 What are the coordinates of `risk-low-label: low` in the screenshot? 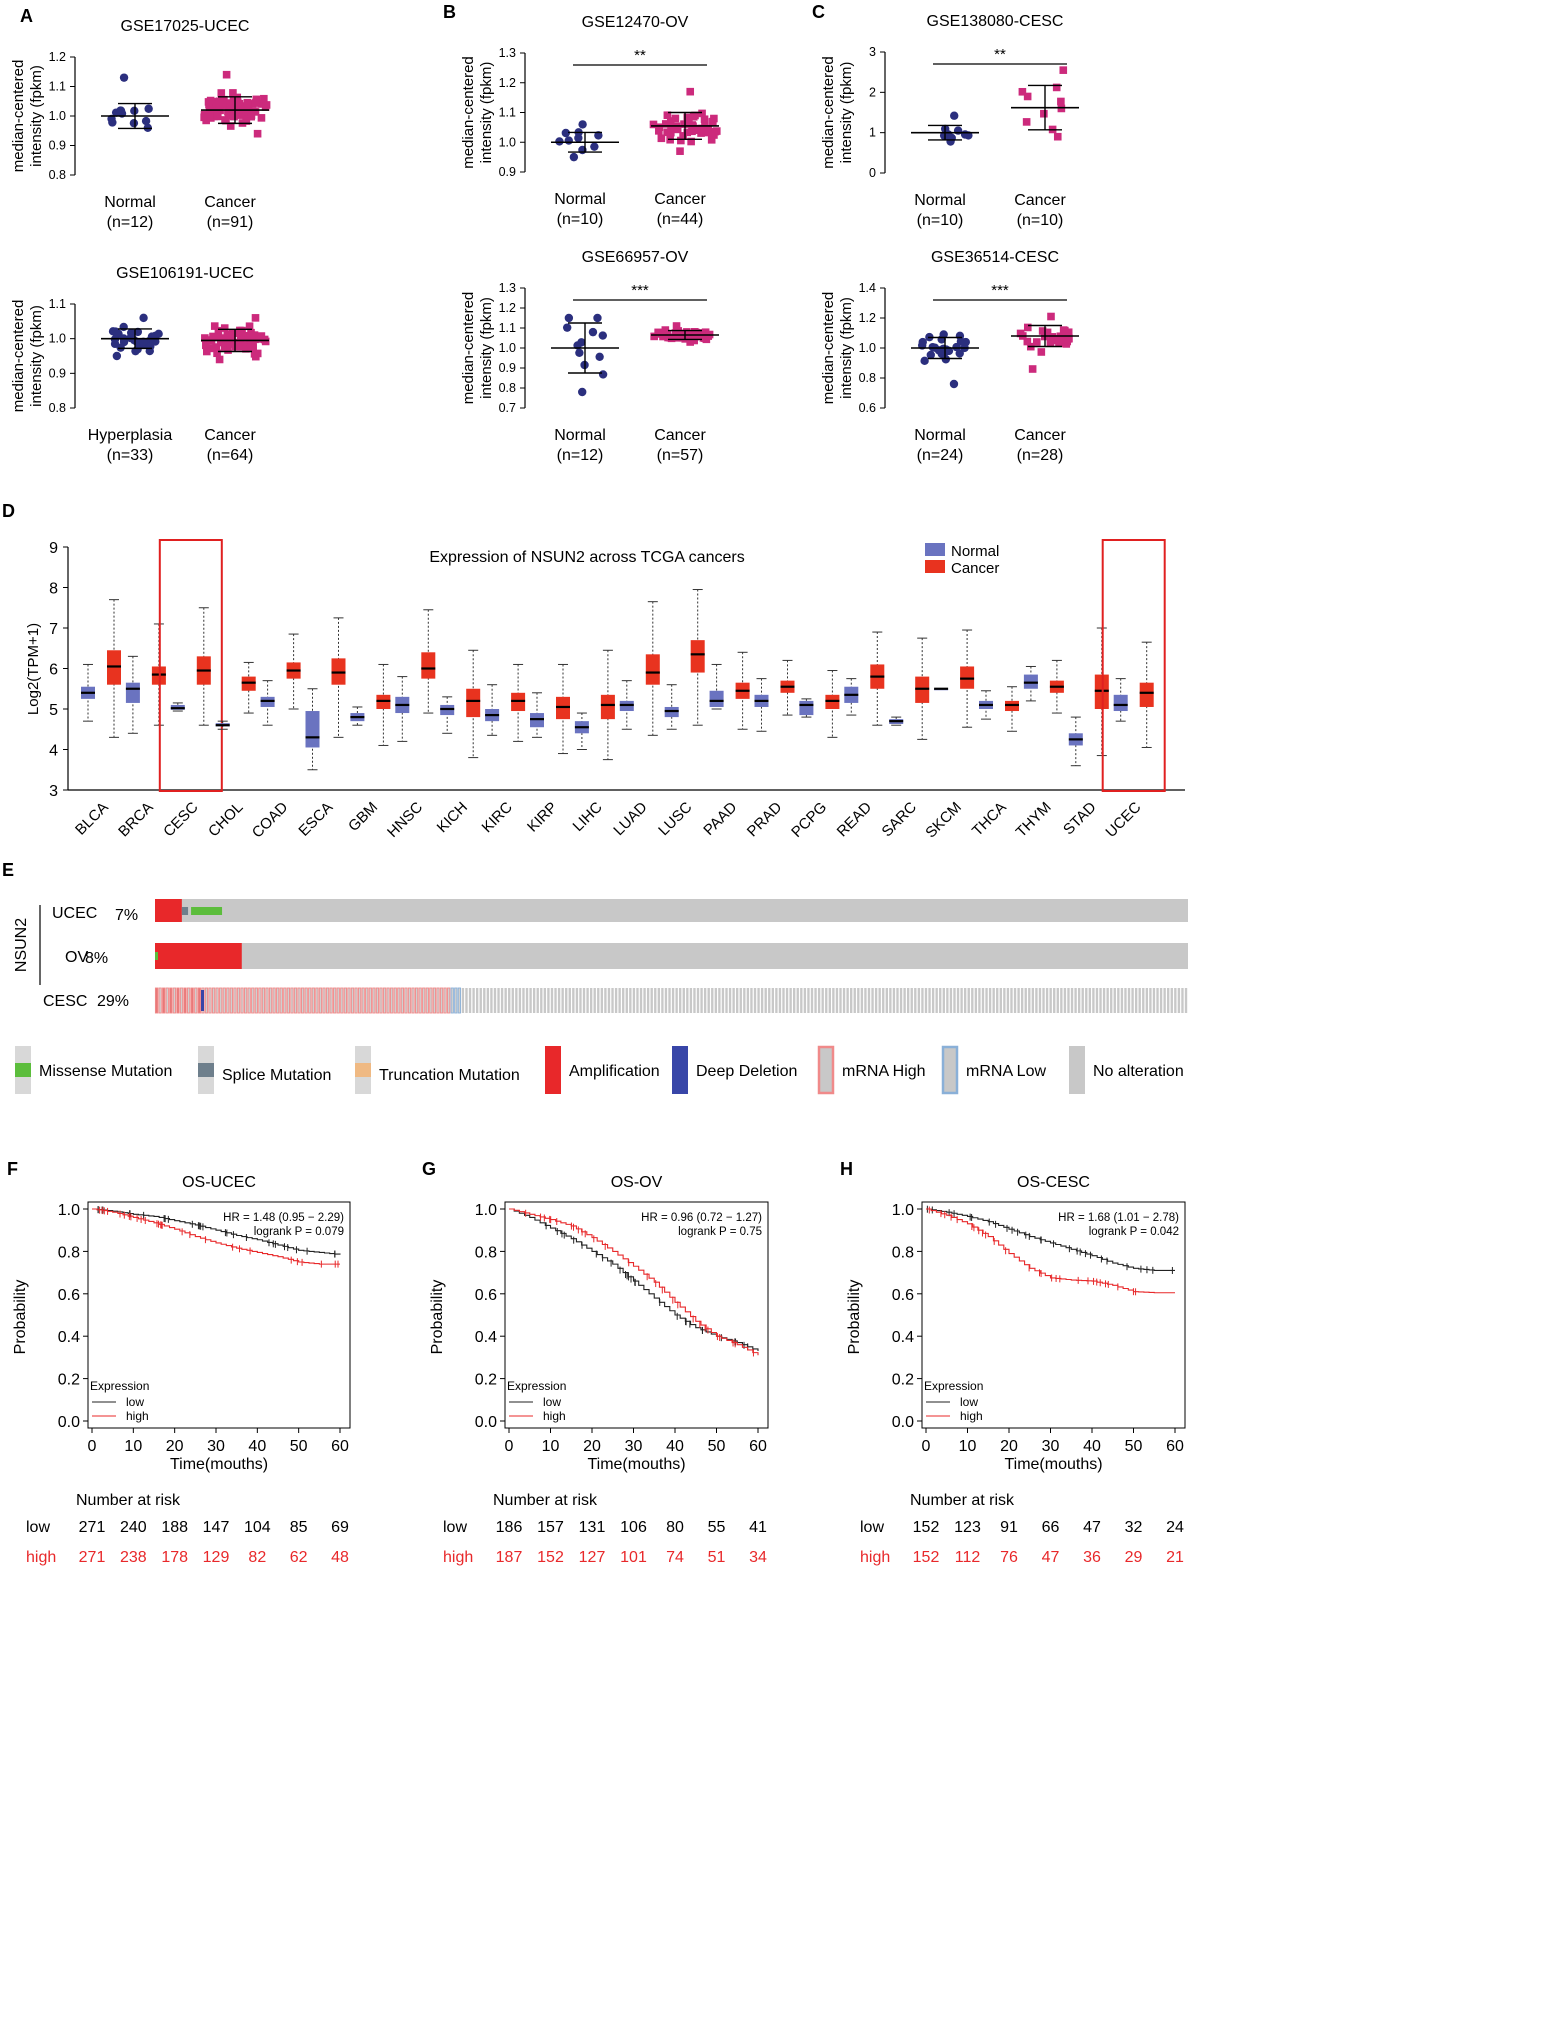 It's located at (455, 1527).